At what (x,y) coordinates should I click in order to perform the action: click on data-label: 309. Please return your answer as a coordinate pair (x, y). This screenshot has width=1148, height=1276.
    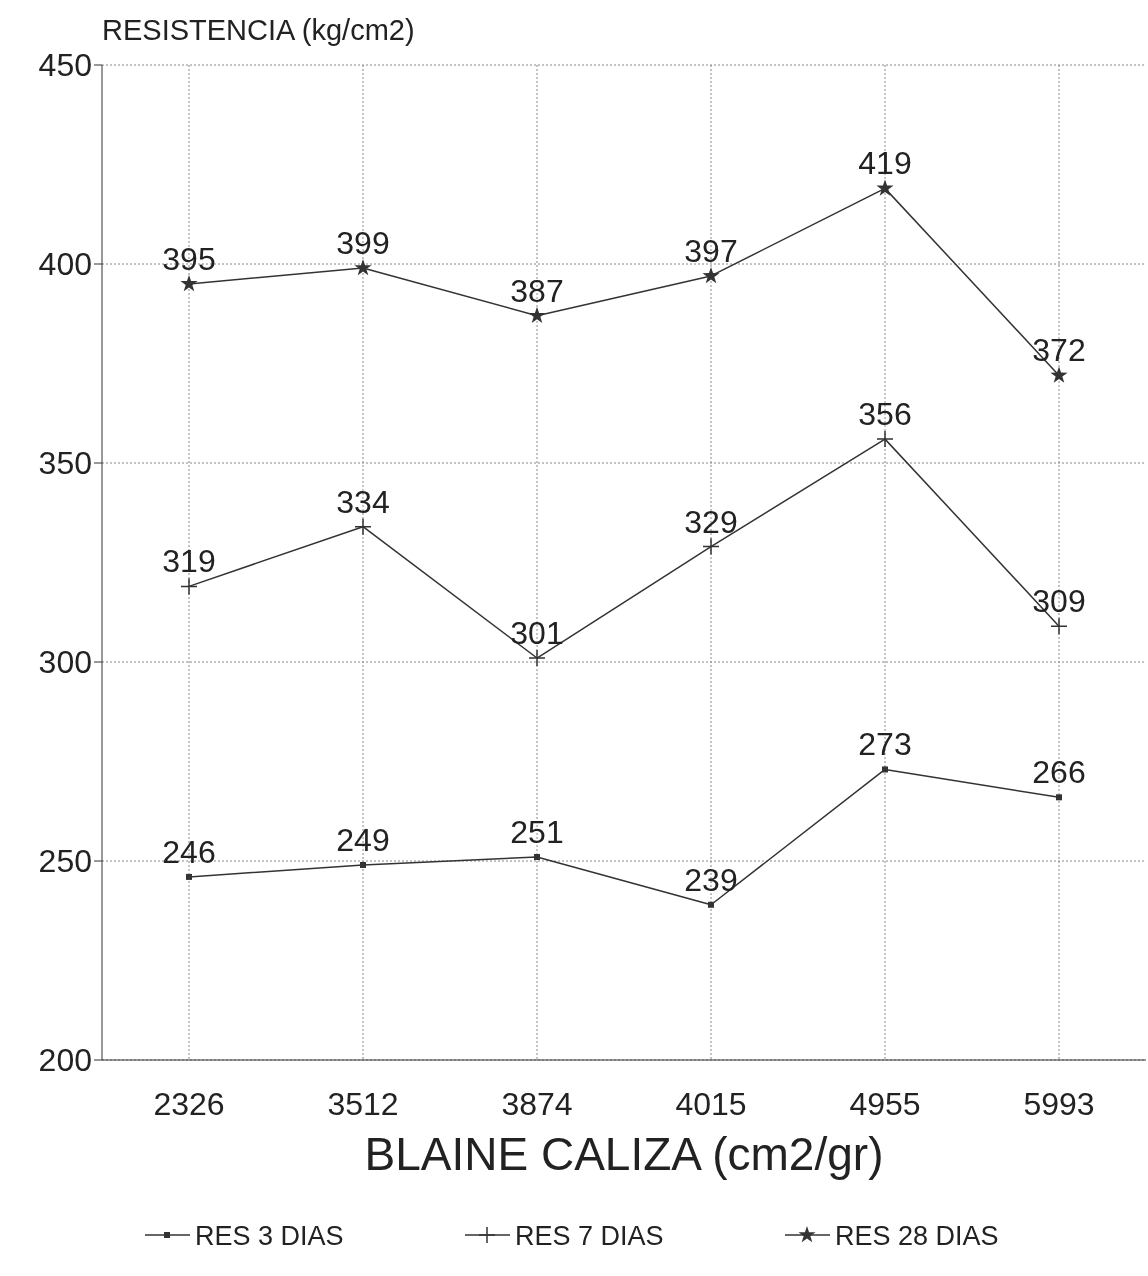
    Looking at the image, I should click on (1059, 601).